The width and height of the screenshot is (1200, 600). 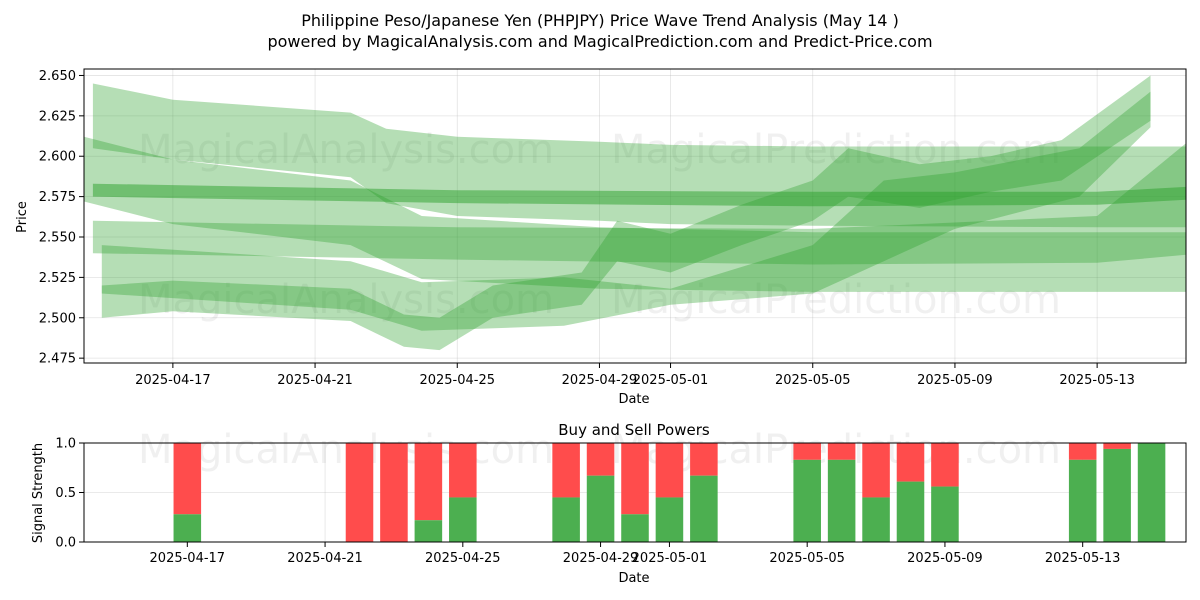 I want to click on signal-y-tick-label: 0.5, so click(x=65, y=493).